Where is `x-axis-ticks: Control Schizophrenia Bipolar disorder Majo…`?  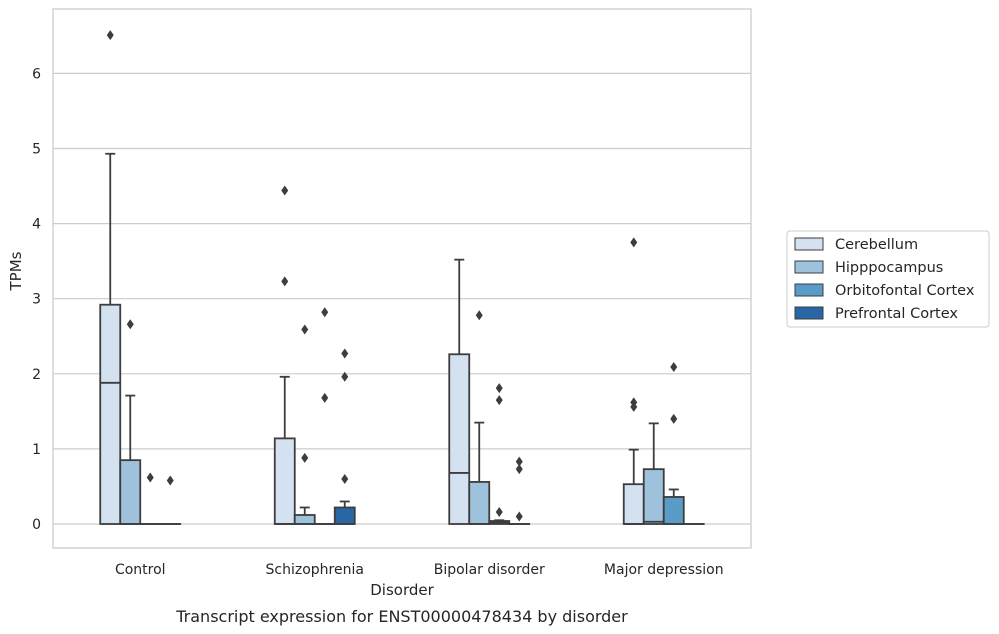 x-axis-ticks: Control Schizophrenia Bipolar disorder Majo… is located at coordinates (419, 570).